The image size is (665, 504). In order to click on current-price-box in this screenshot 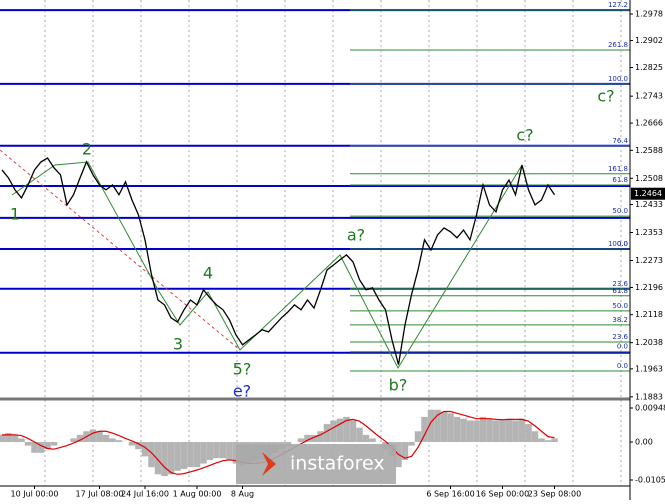, I will do `click(648, 193)`.